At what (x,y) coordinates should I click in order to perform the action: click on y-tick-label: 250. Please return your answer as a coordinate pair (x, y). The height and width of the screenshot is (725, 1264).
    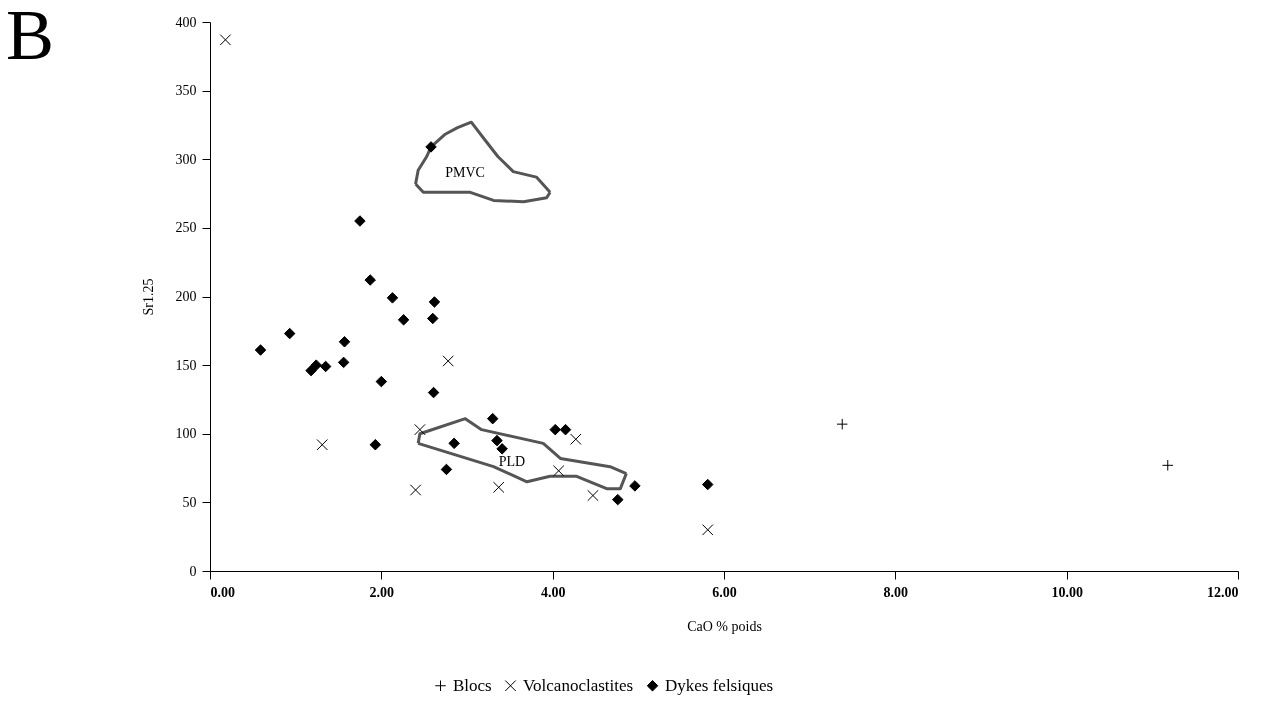
    Looking at the image, I should click on (186, 228).